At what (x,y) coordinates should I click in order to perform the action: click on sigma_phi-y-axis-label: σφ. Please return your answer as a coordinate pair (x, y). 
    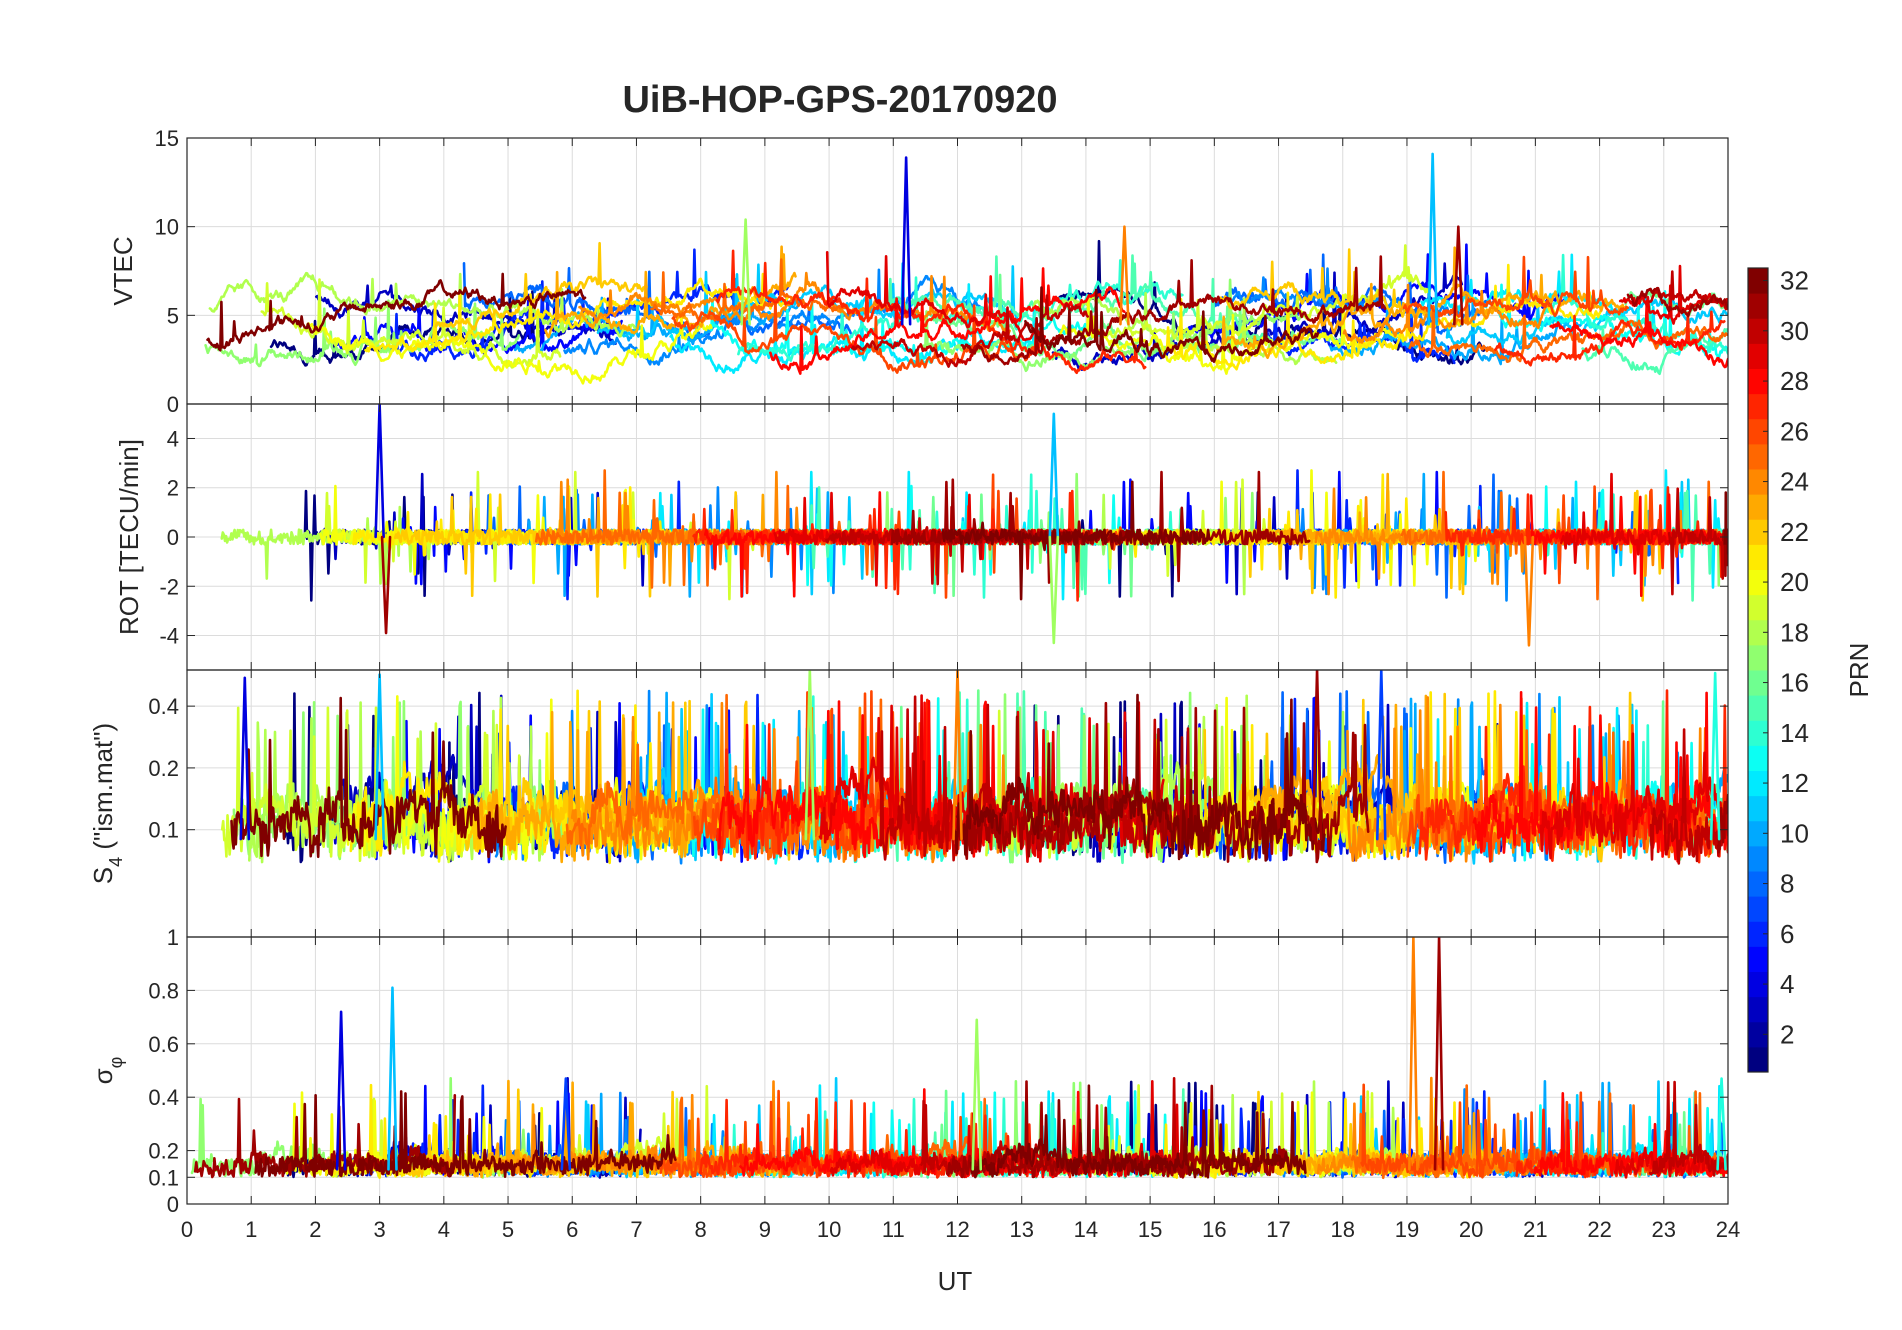
    Looking at the image, I should click on (107, 1071).